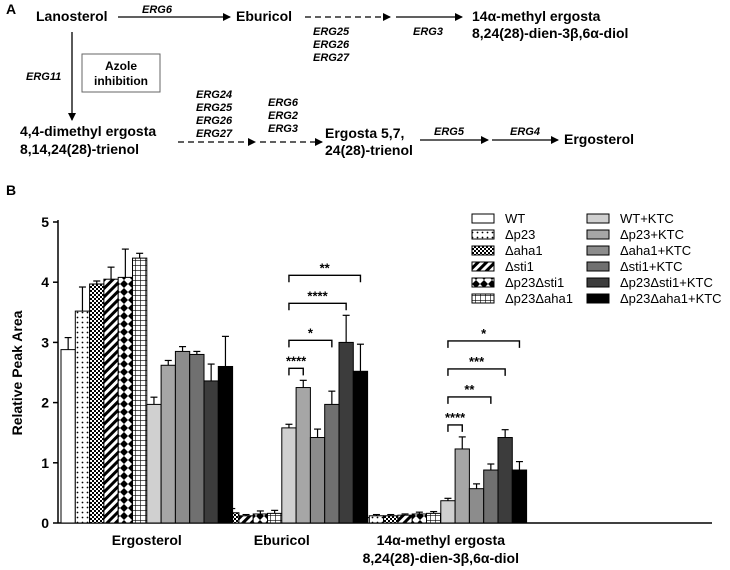  Describe the element at coordinates (428, 32) in the screenshot. I see `enzyme-erg3: ERG3` at that location.